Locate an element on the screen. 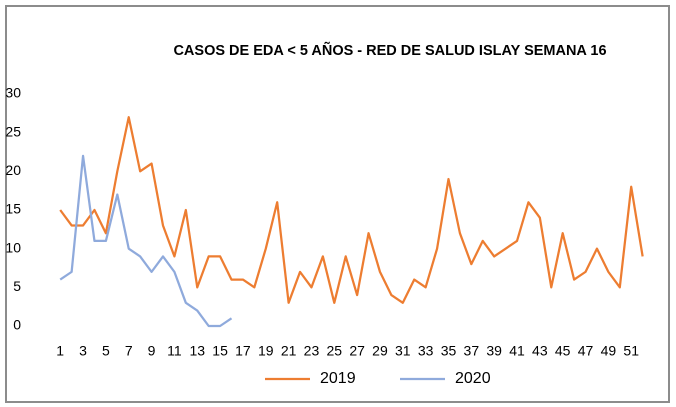 Image resolution: width=676 pixels, height=407 pixels. x-tick-label: 11 is located at coordinates (174, 351).